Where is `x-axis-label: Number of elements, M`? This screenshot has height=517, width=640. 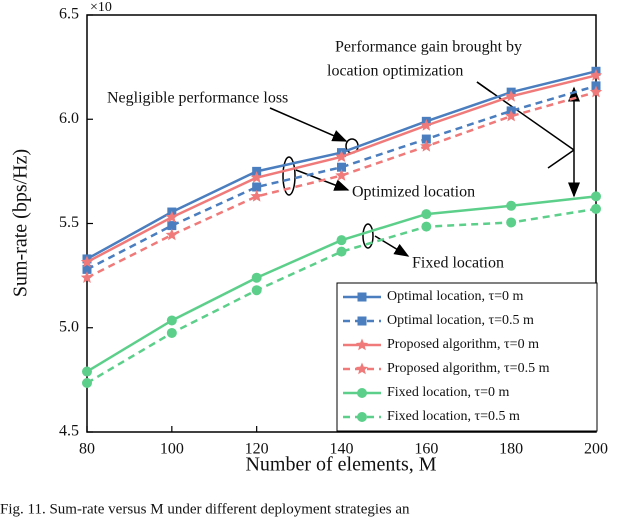
x-axis-label: Number of elements, M is located at coordinates (340, 465).